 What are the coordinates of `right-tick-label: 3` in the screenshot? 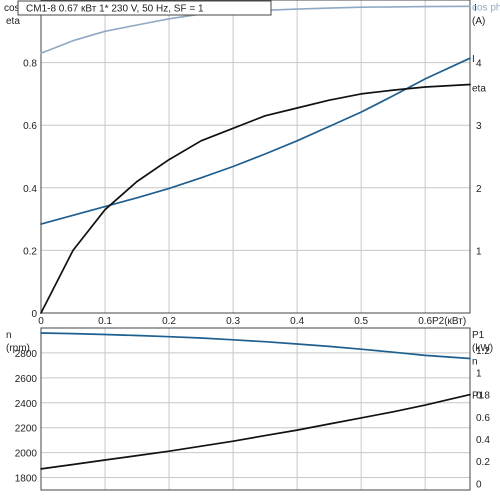 It's located at (479, 126).